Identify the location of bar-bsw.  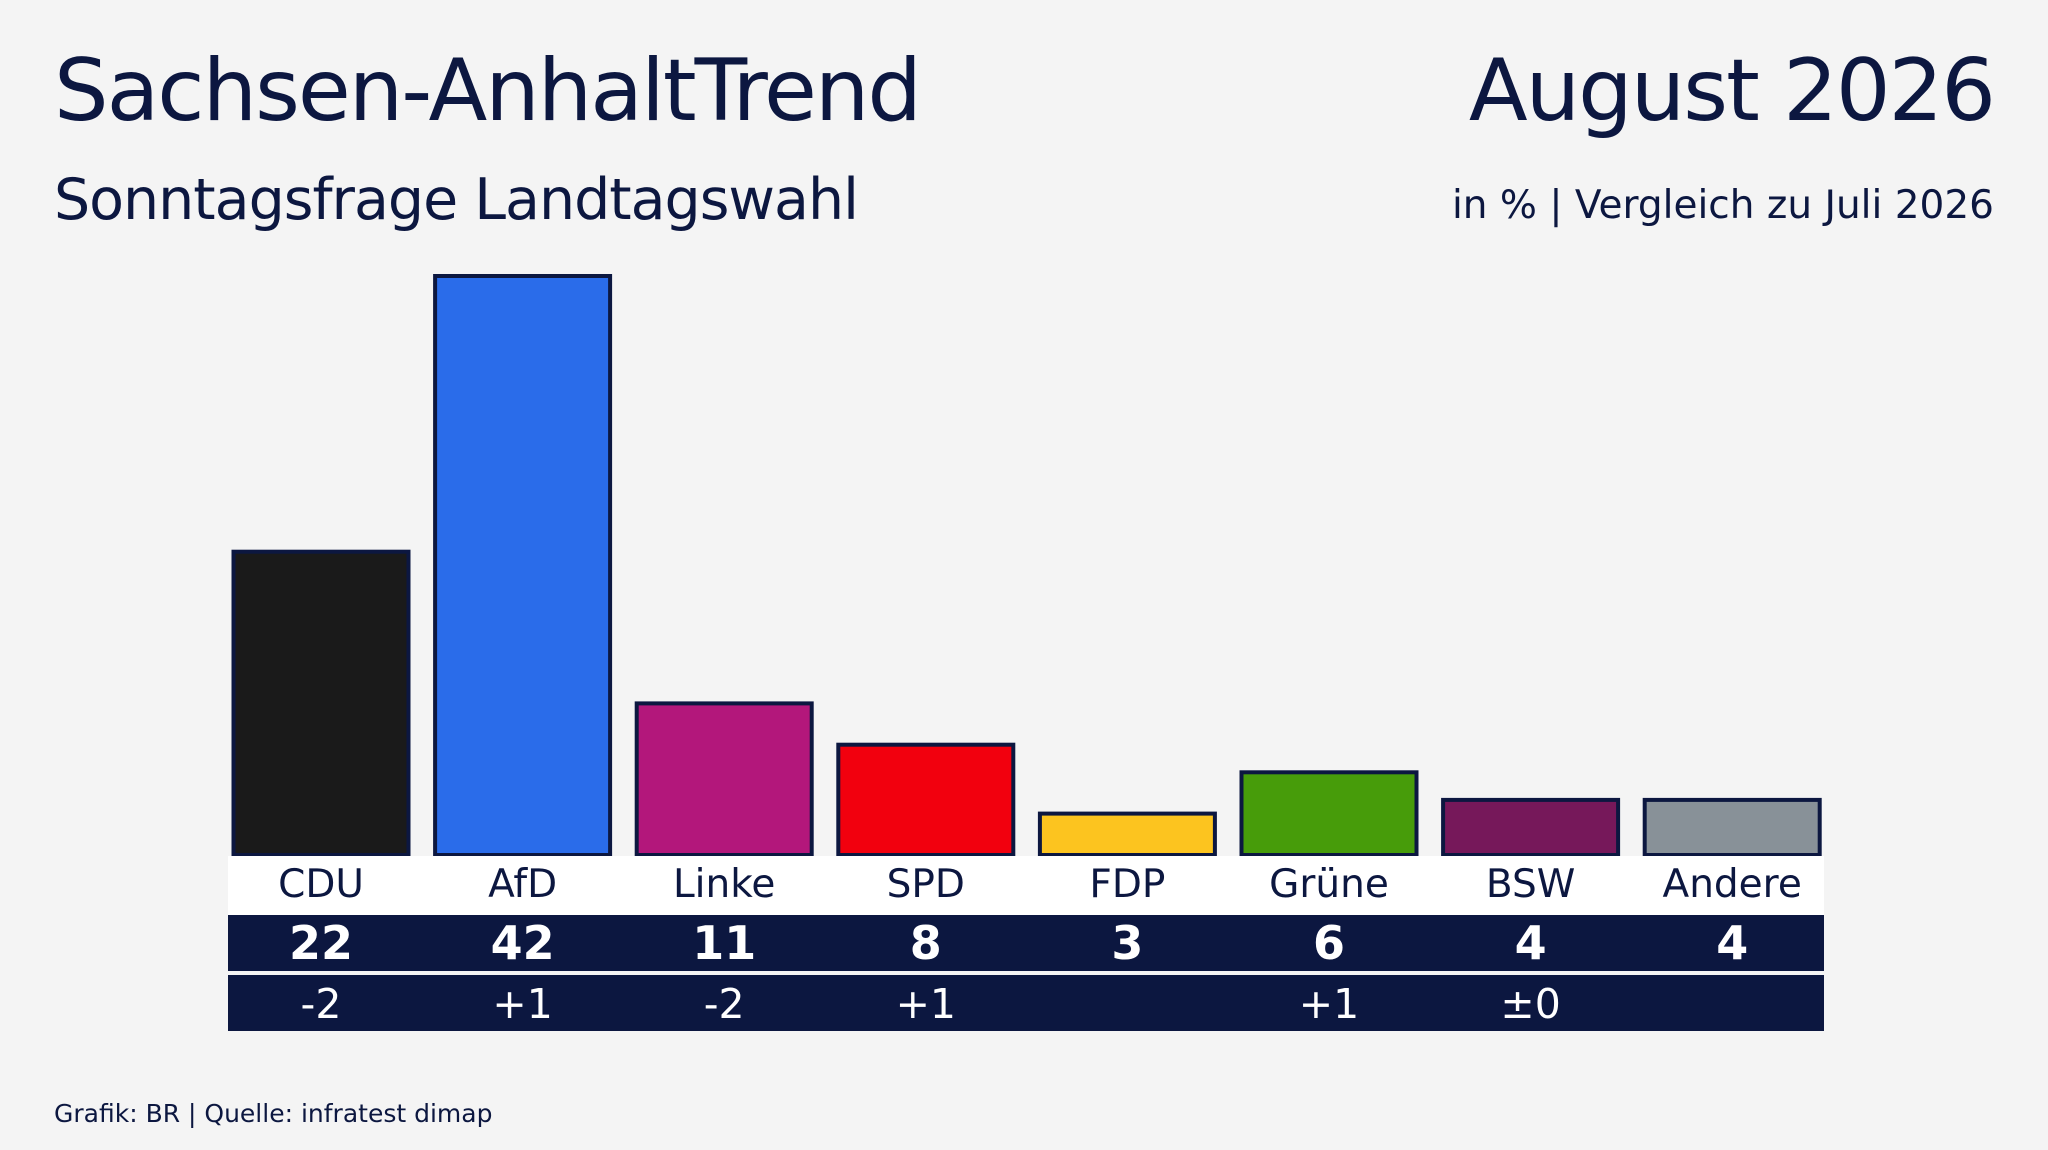
(1531, 827).